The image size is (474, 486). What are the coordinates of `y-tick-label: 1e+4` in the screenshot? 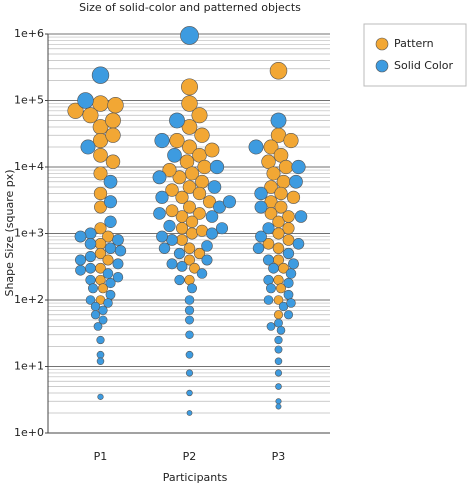 It's located at (29, 166).